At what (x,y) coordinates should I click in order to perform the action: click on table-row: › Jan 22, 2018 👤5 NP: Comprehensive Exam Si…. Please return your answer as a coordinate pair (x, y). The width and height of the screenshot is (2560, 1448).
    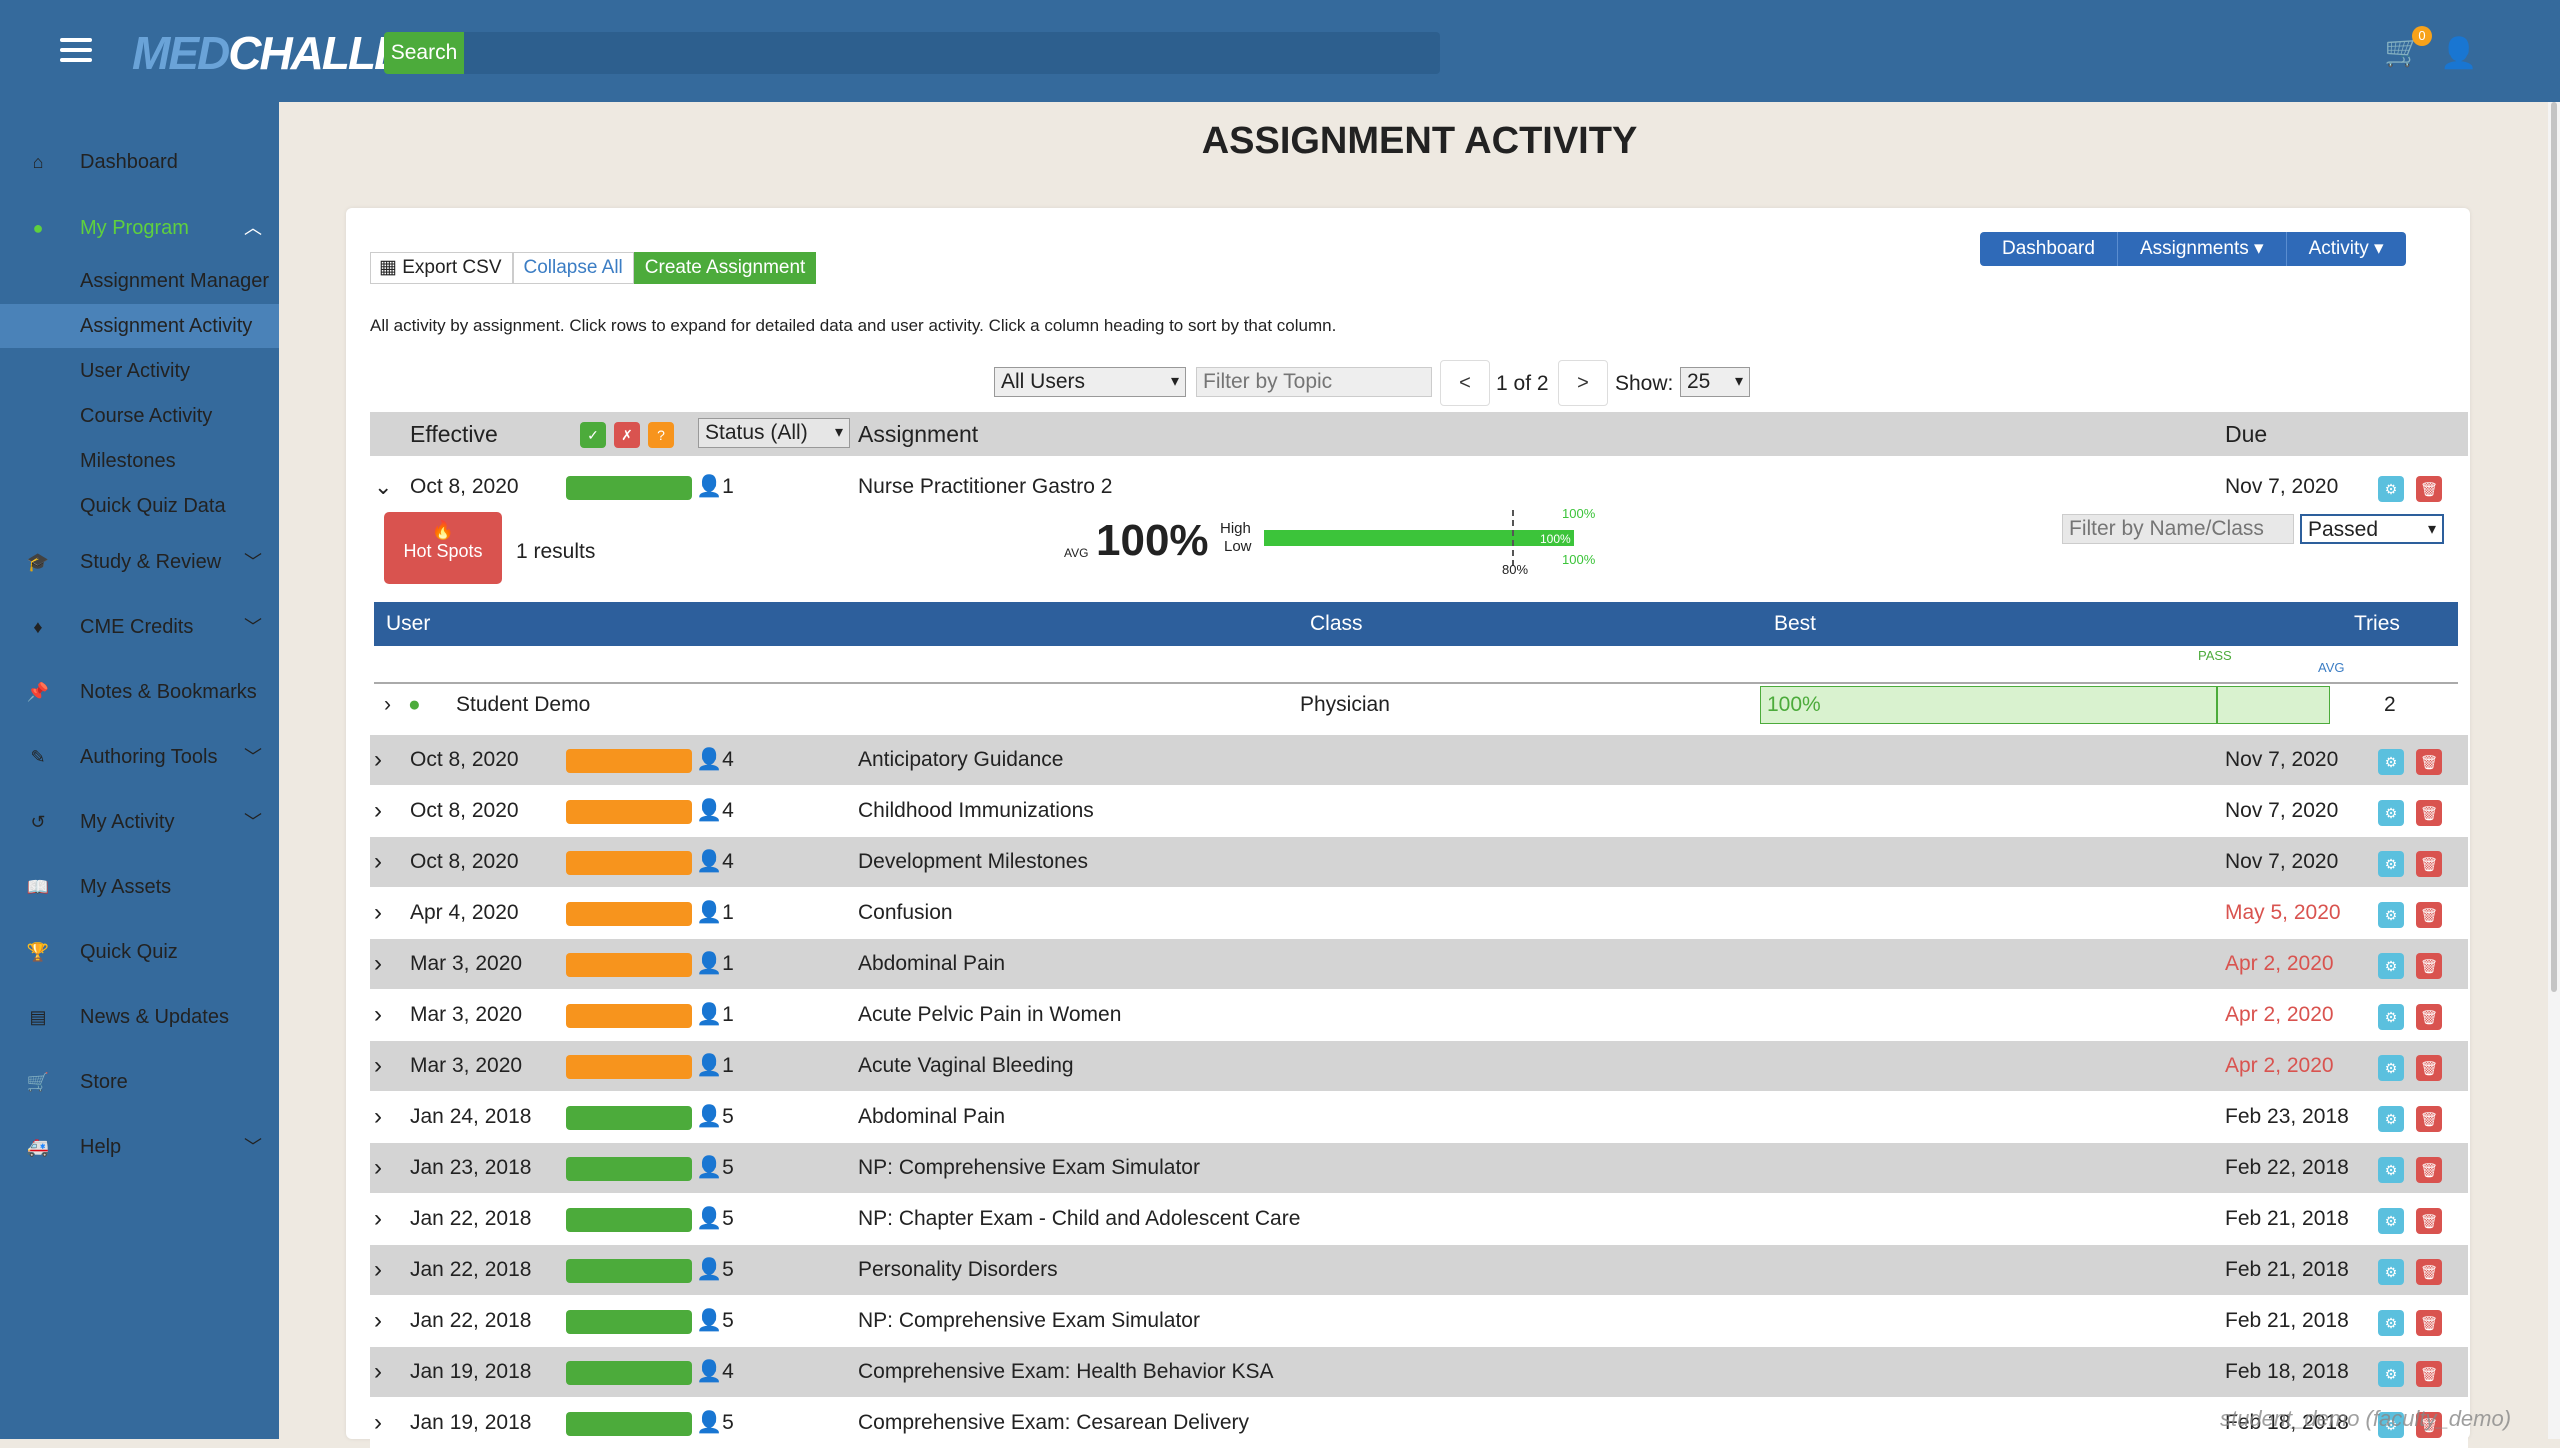
    Looking at the image, I should click on (1419, 1321).